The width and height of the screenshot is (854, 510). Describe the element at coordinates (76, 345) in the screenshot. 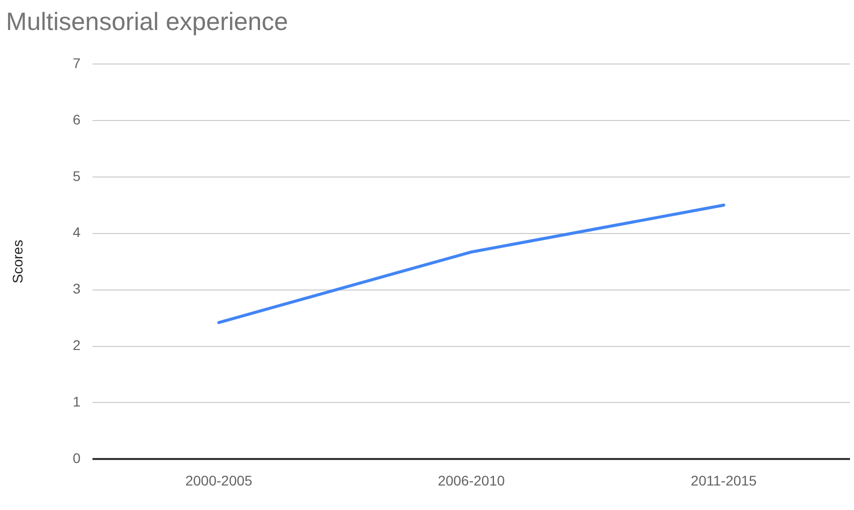

I see `y-tick-label: 2` at that location.